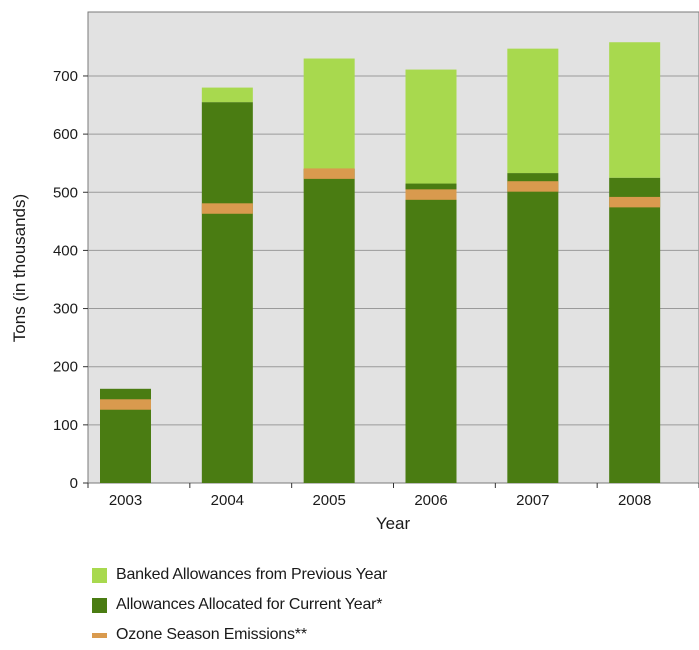  I want to click on legend-item-emissions: Ozone Season Emissions**, so click(239, 635).